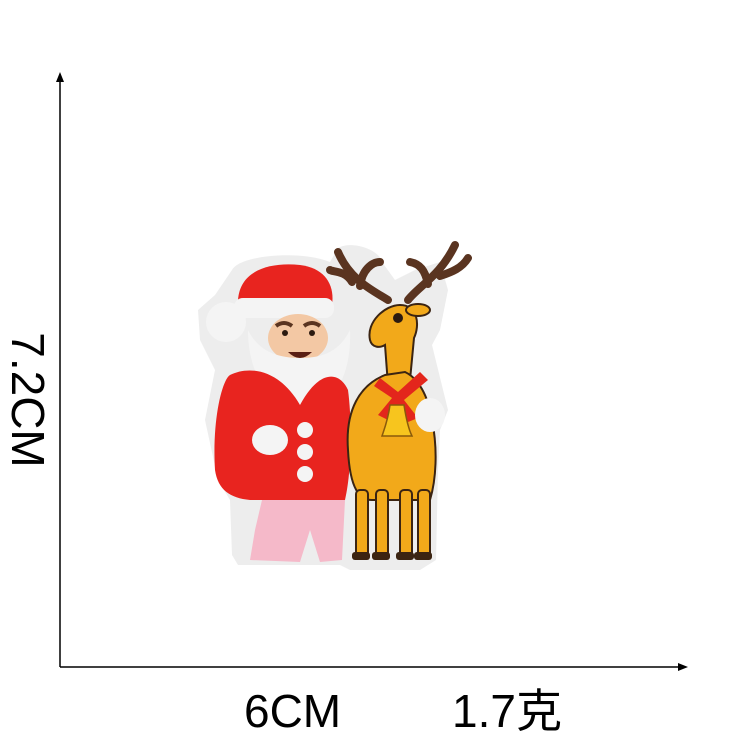 The width and height of the screenshot is (750, 750). I want to click on santa-eyebrow-right, so click(312, 324).